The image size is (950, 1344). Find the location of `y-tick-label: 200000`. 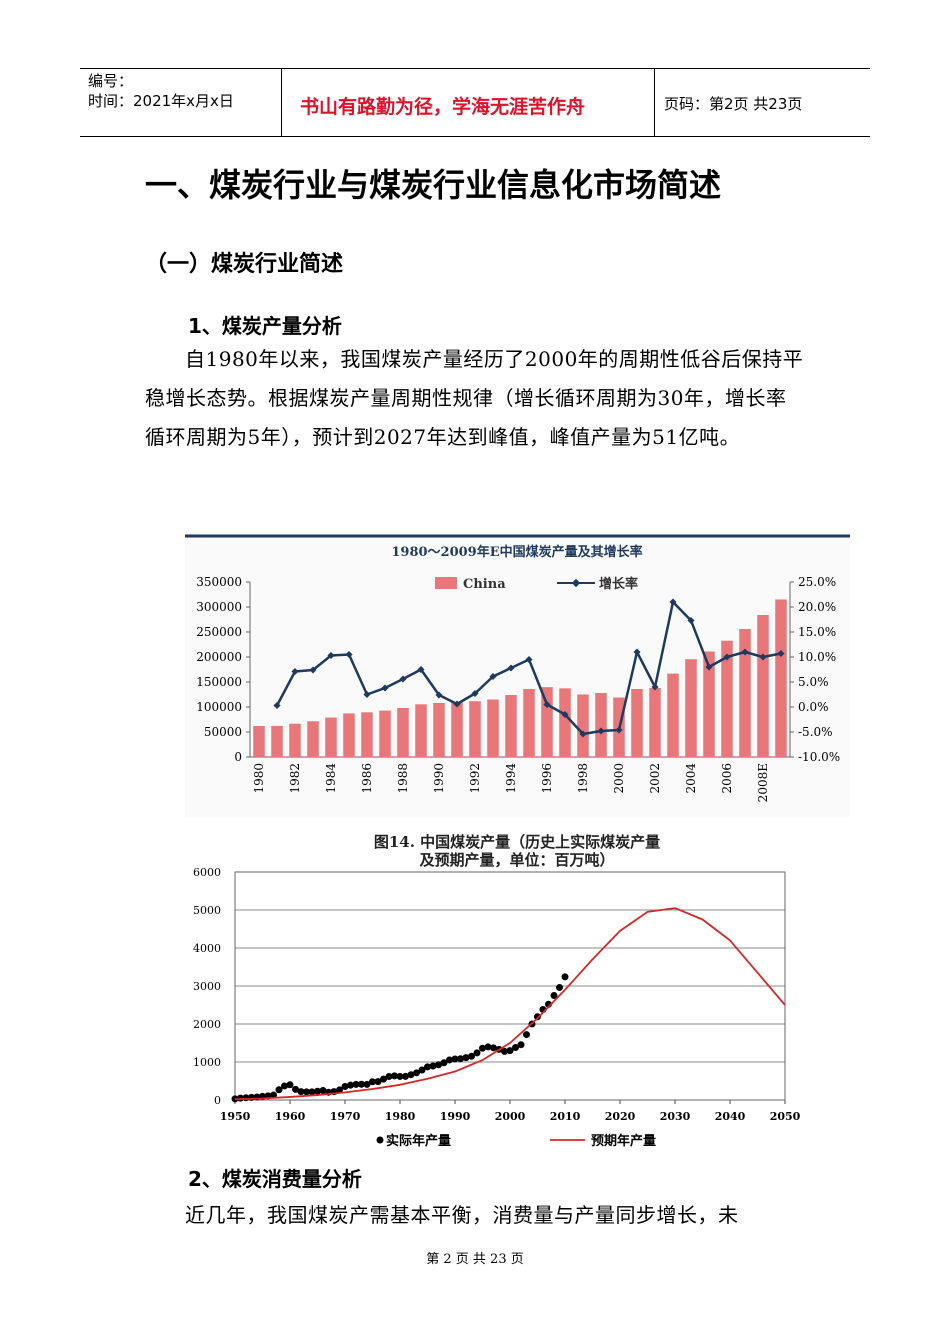

y-tick-label: 200000 is located at coordinates (219, 657).